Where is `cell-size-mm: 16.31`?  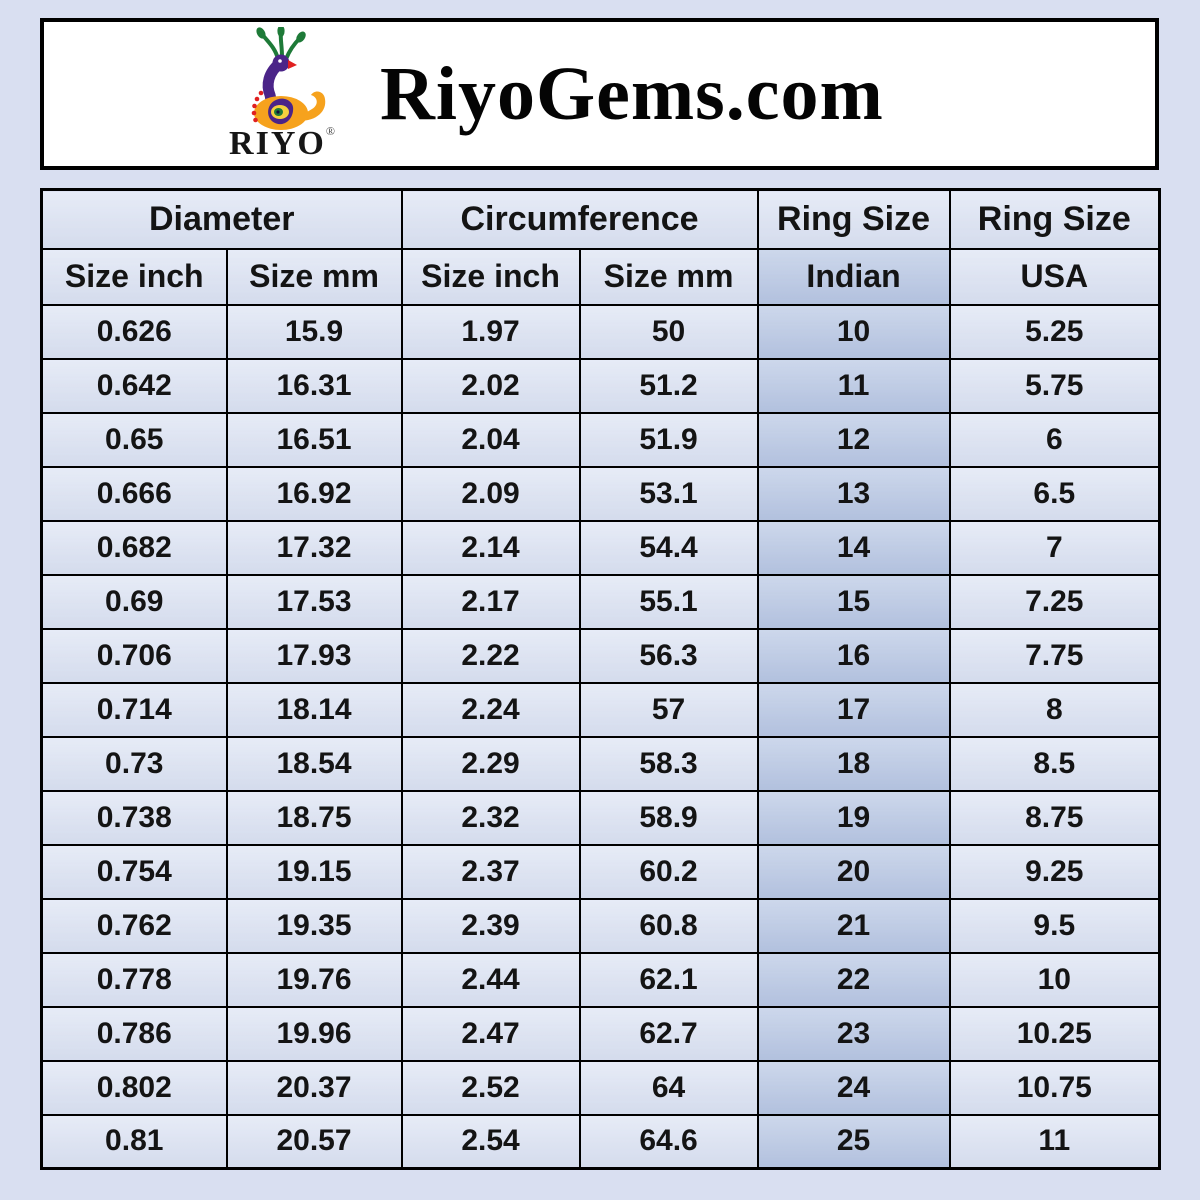 cell-size-mm: 16.31 is located at coordinates (314, 385).